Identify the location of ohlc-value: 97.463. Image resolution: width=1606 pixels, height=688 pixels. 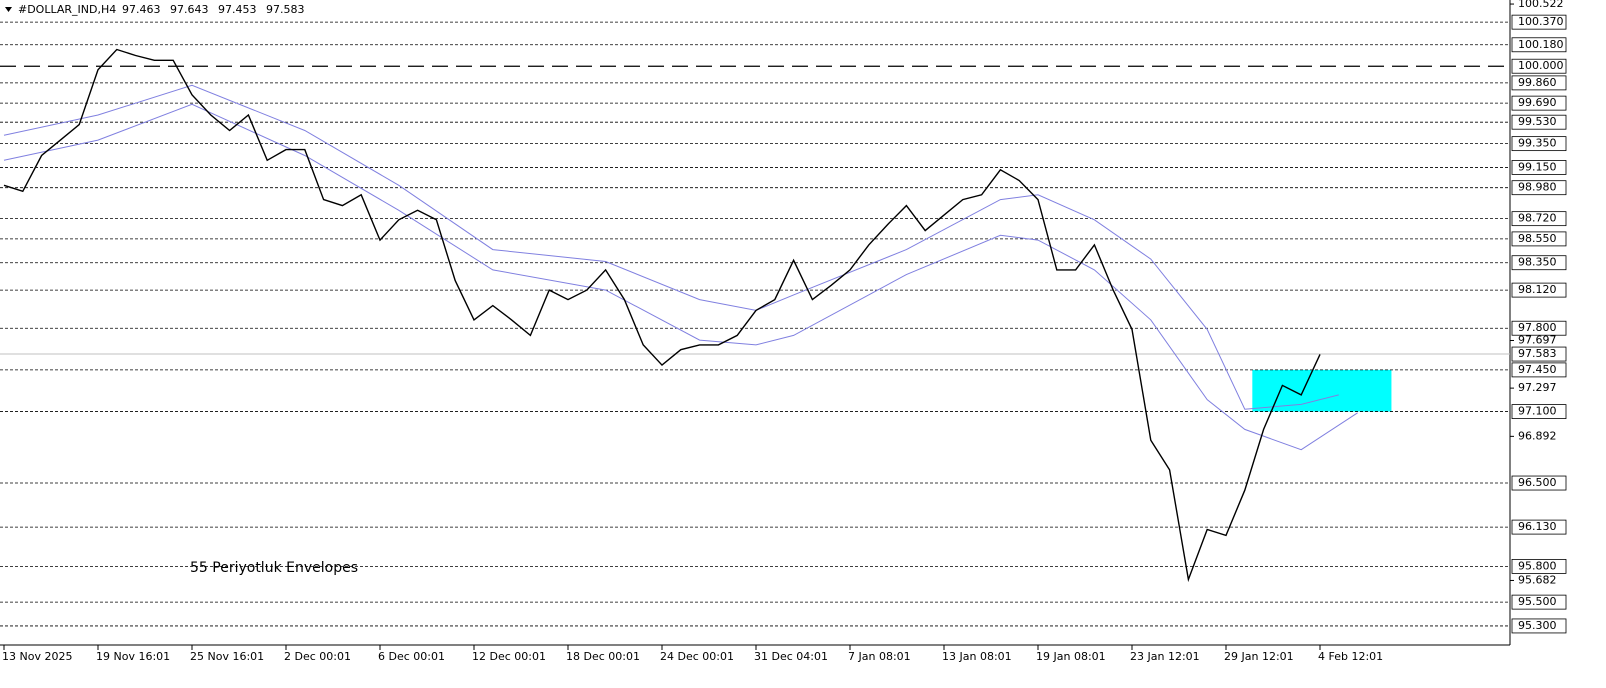
(141, 9).